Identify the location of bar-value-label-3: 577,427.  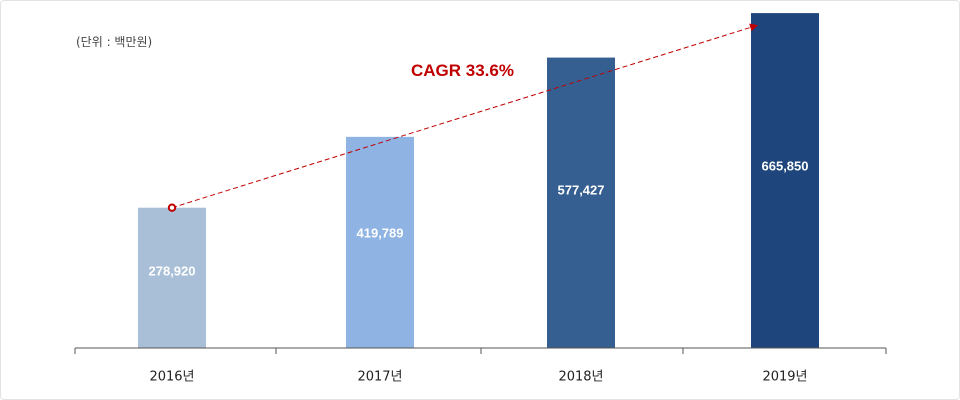
(581, 190).